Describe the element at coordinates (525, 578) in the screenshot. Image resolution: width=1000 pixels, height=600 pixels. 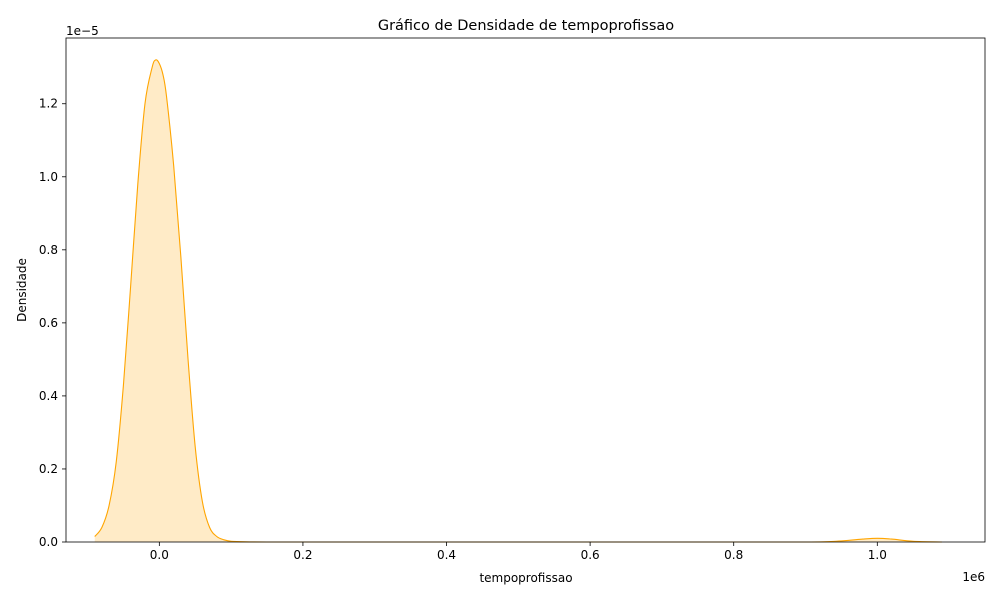
I see `x-axis-label: tempoprofissao` at that location.